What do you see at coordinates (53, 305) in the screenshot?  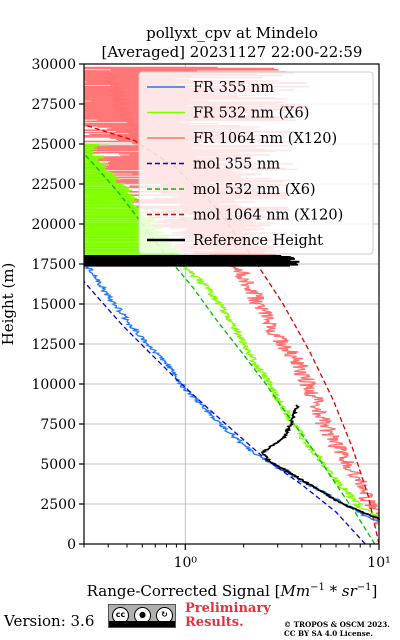 I see `y-tick-label-15000: 15000` at bounding box center [53, 305].